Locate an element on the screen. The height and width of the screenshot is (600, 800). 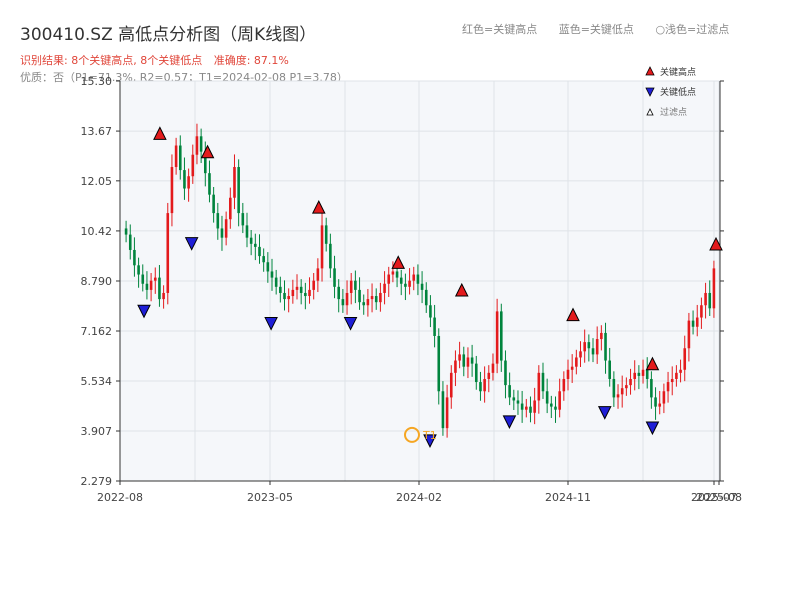
y-tick-label: 2.279 is located at coordinates (97, 481).